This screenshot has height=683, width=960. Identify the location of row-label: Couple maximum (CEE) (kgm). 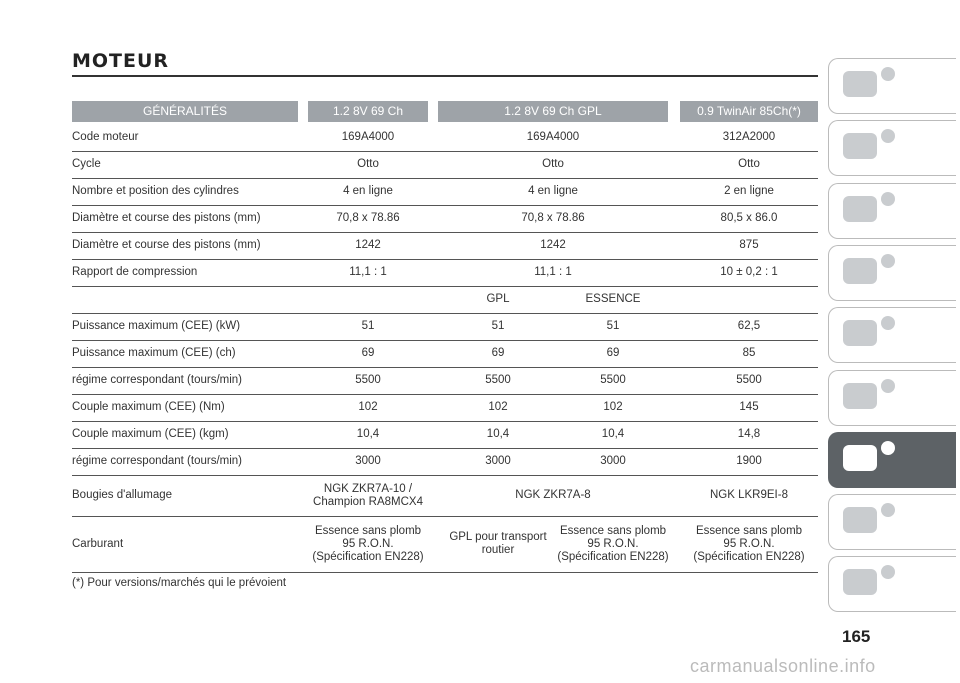
(150, 434).